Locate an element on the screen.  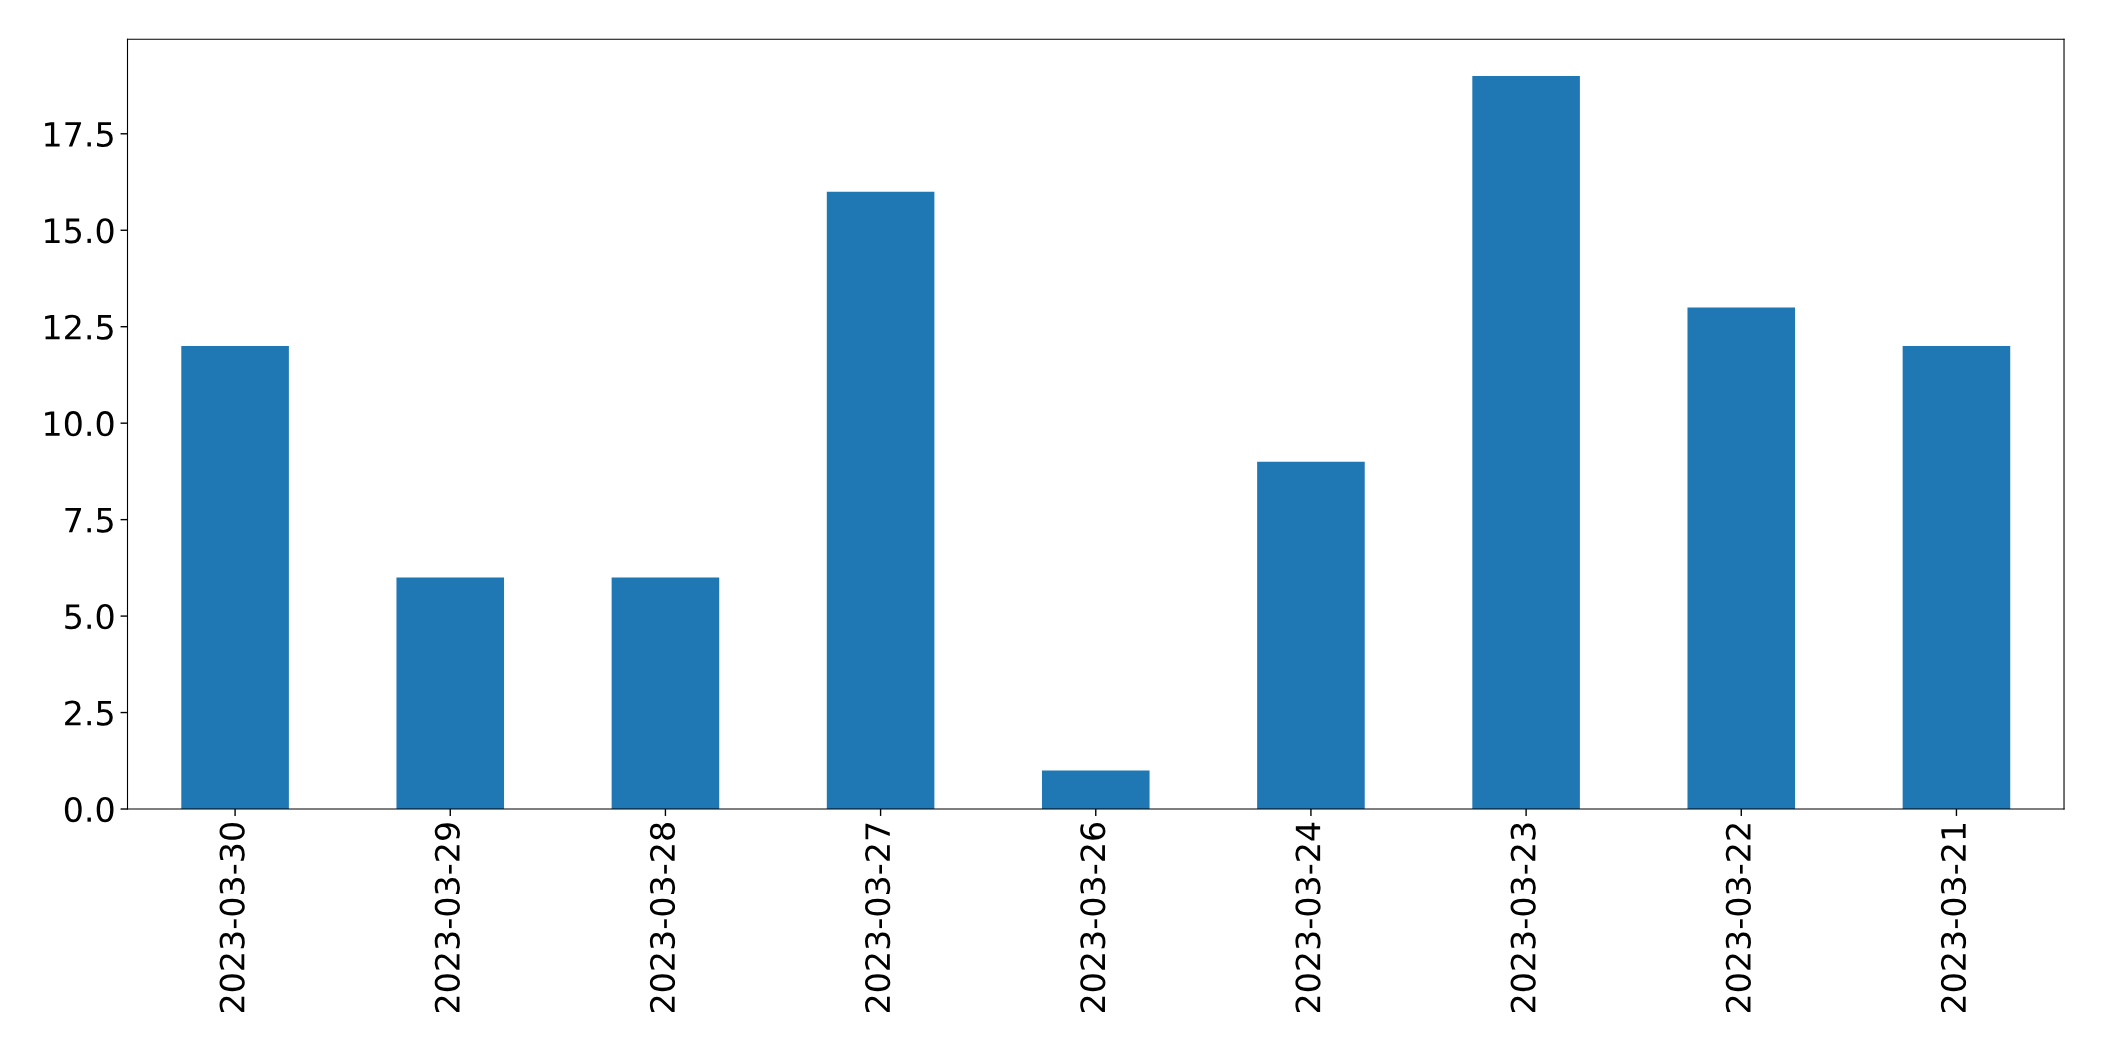
x-tick-label: 2023-03-23 is located at coordinates (1523, 918).